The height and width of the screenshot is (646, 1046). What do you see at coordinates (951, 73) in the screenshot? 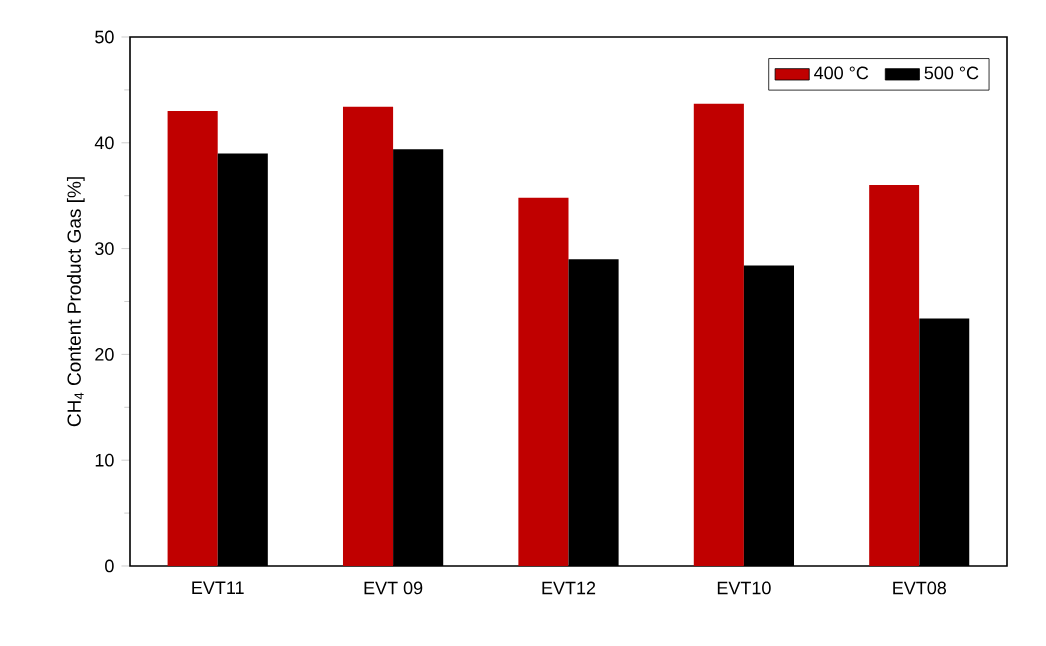
I see `legend-label: 500 °C` at bounding box center [951, 73].